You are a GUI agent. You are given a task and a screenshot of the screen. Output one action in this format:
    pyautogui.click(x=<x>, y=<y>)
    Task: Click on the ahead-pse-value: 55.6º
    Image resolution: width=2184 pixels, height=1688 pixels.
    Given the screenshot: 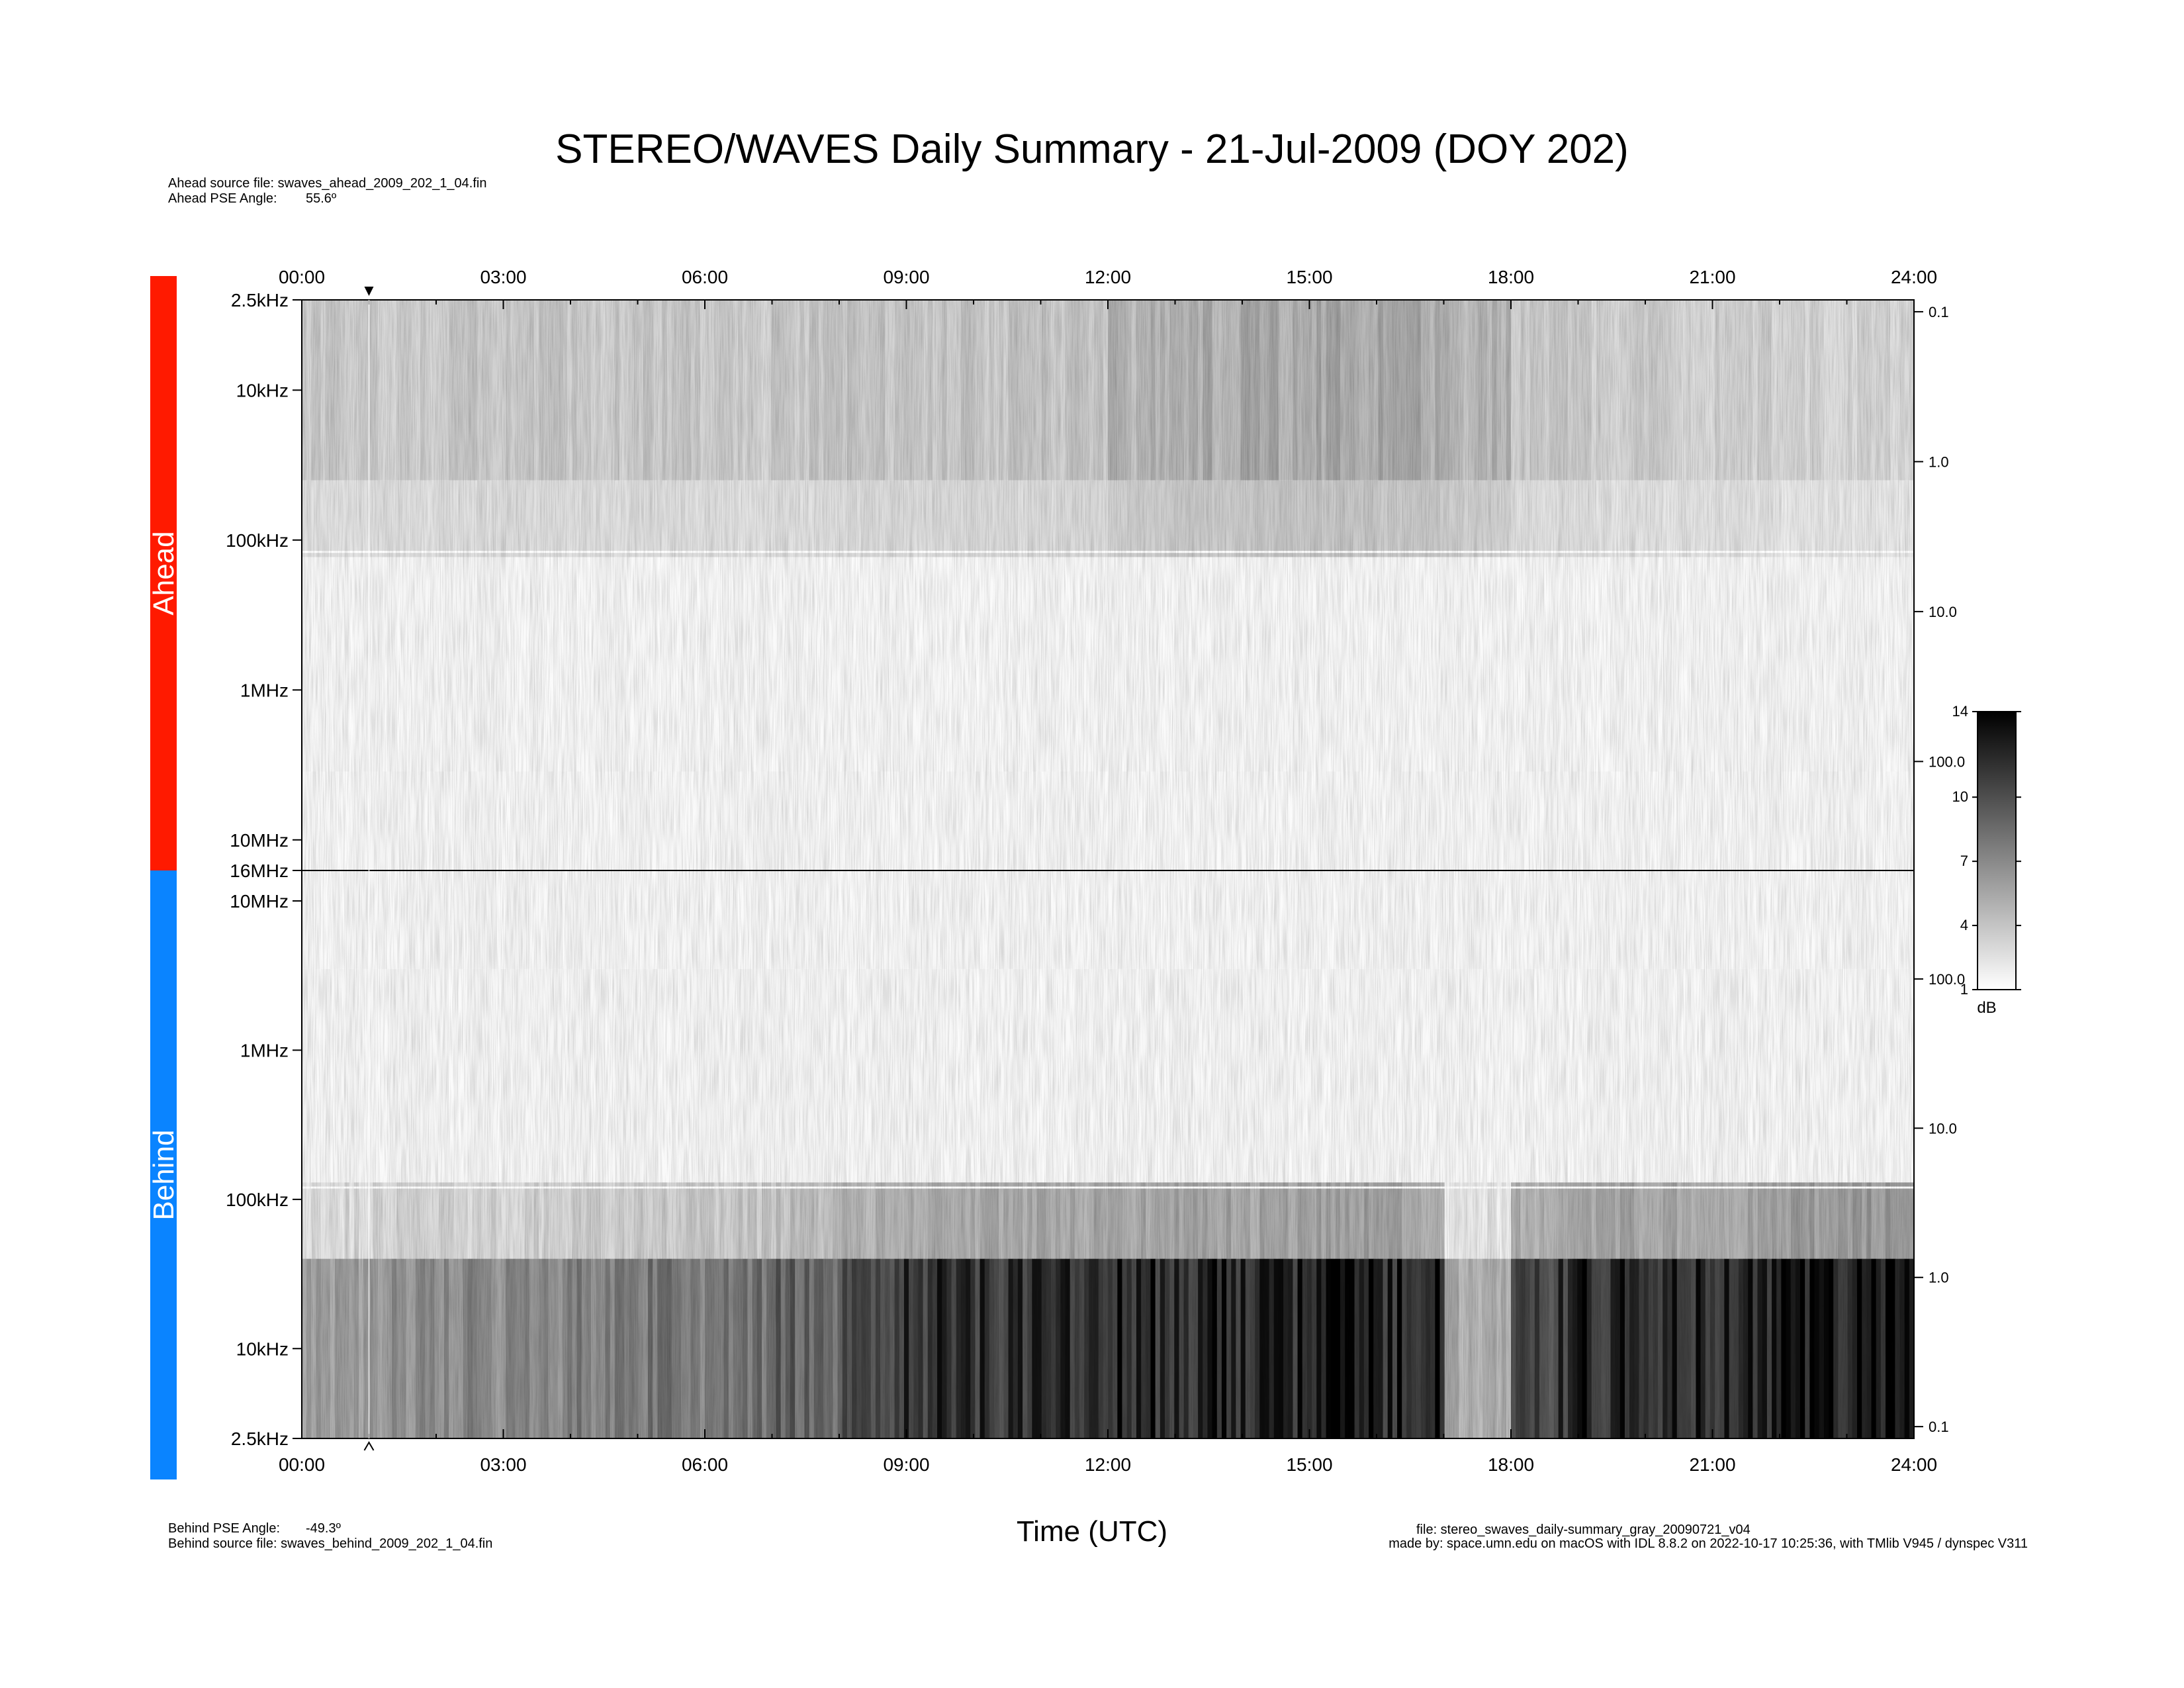 What is the action you would take?
    pyautogui.click(x=321, y=198)
    